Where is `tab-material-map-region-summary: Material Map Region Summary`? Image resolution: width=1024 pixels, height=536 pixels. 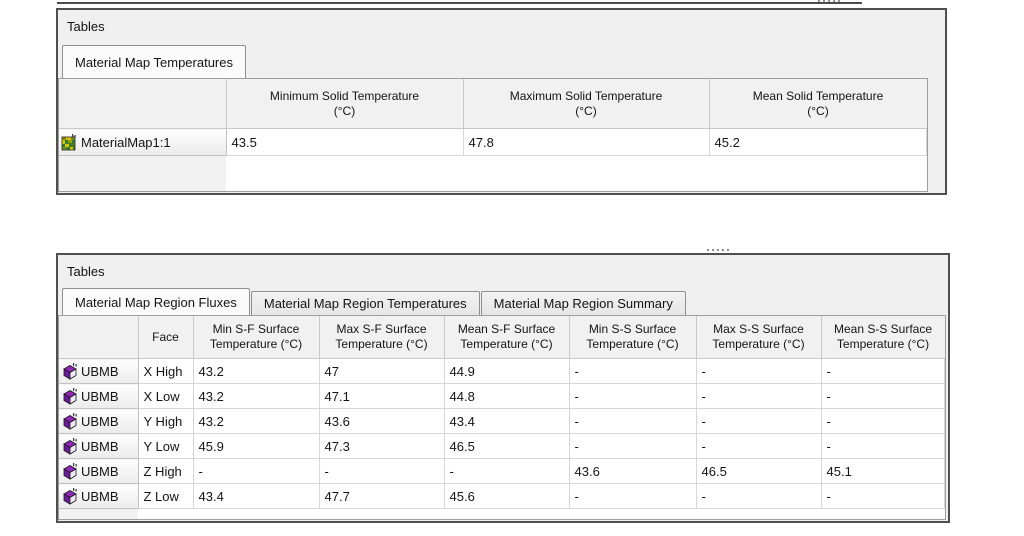 tab-material-map-region-summary: Material Map Region Summary is located at coordinates (583, 303).